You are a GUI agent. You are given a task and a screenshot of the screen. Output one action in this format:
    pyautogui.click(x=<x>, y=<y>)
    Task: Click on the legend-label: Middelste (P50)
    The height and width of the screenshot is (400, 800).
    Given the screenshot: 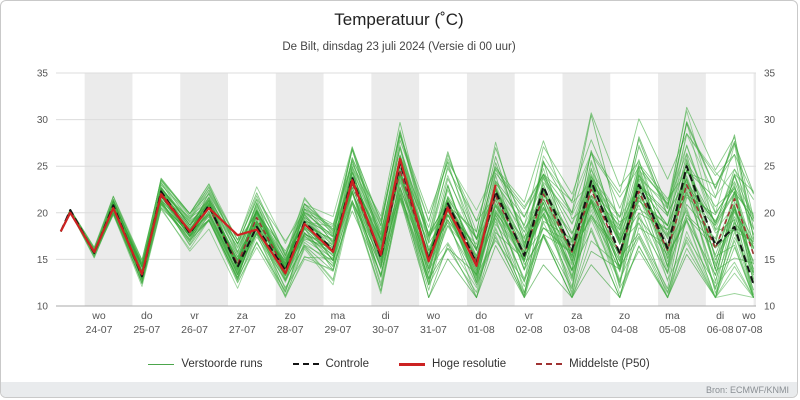 What is the action you would take?
    pyautogui.click(x=609, y=364)
    